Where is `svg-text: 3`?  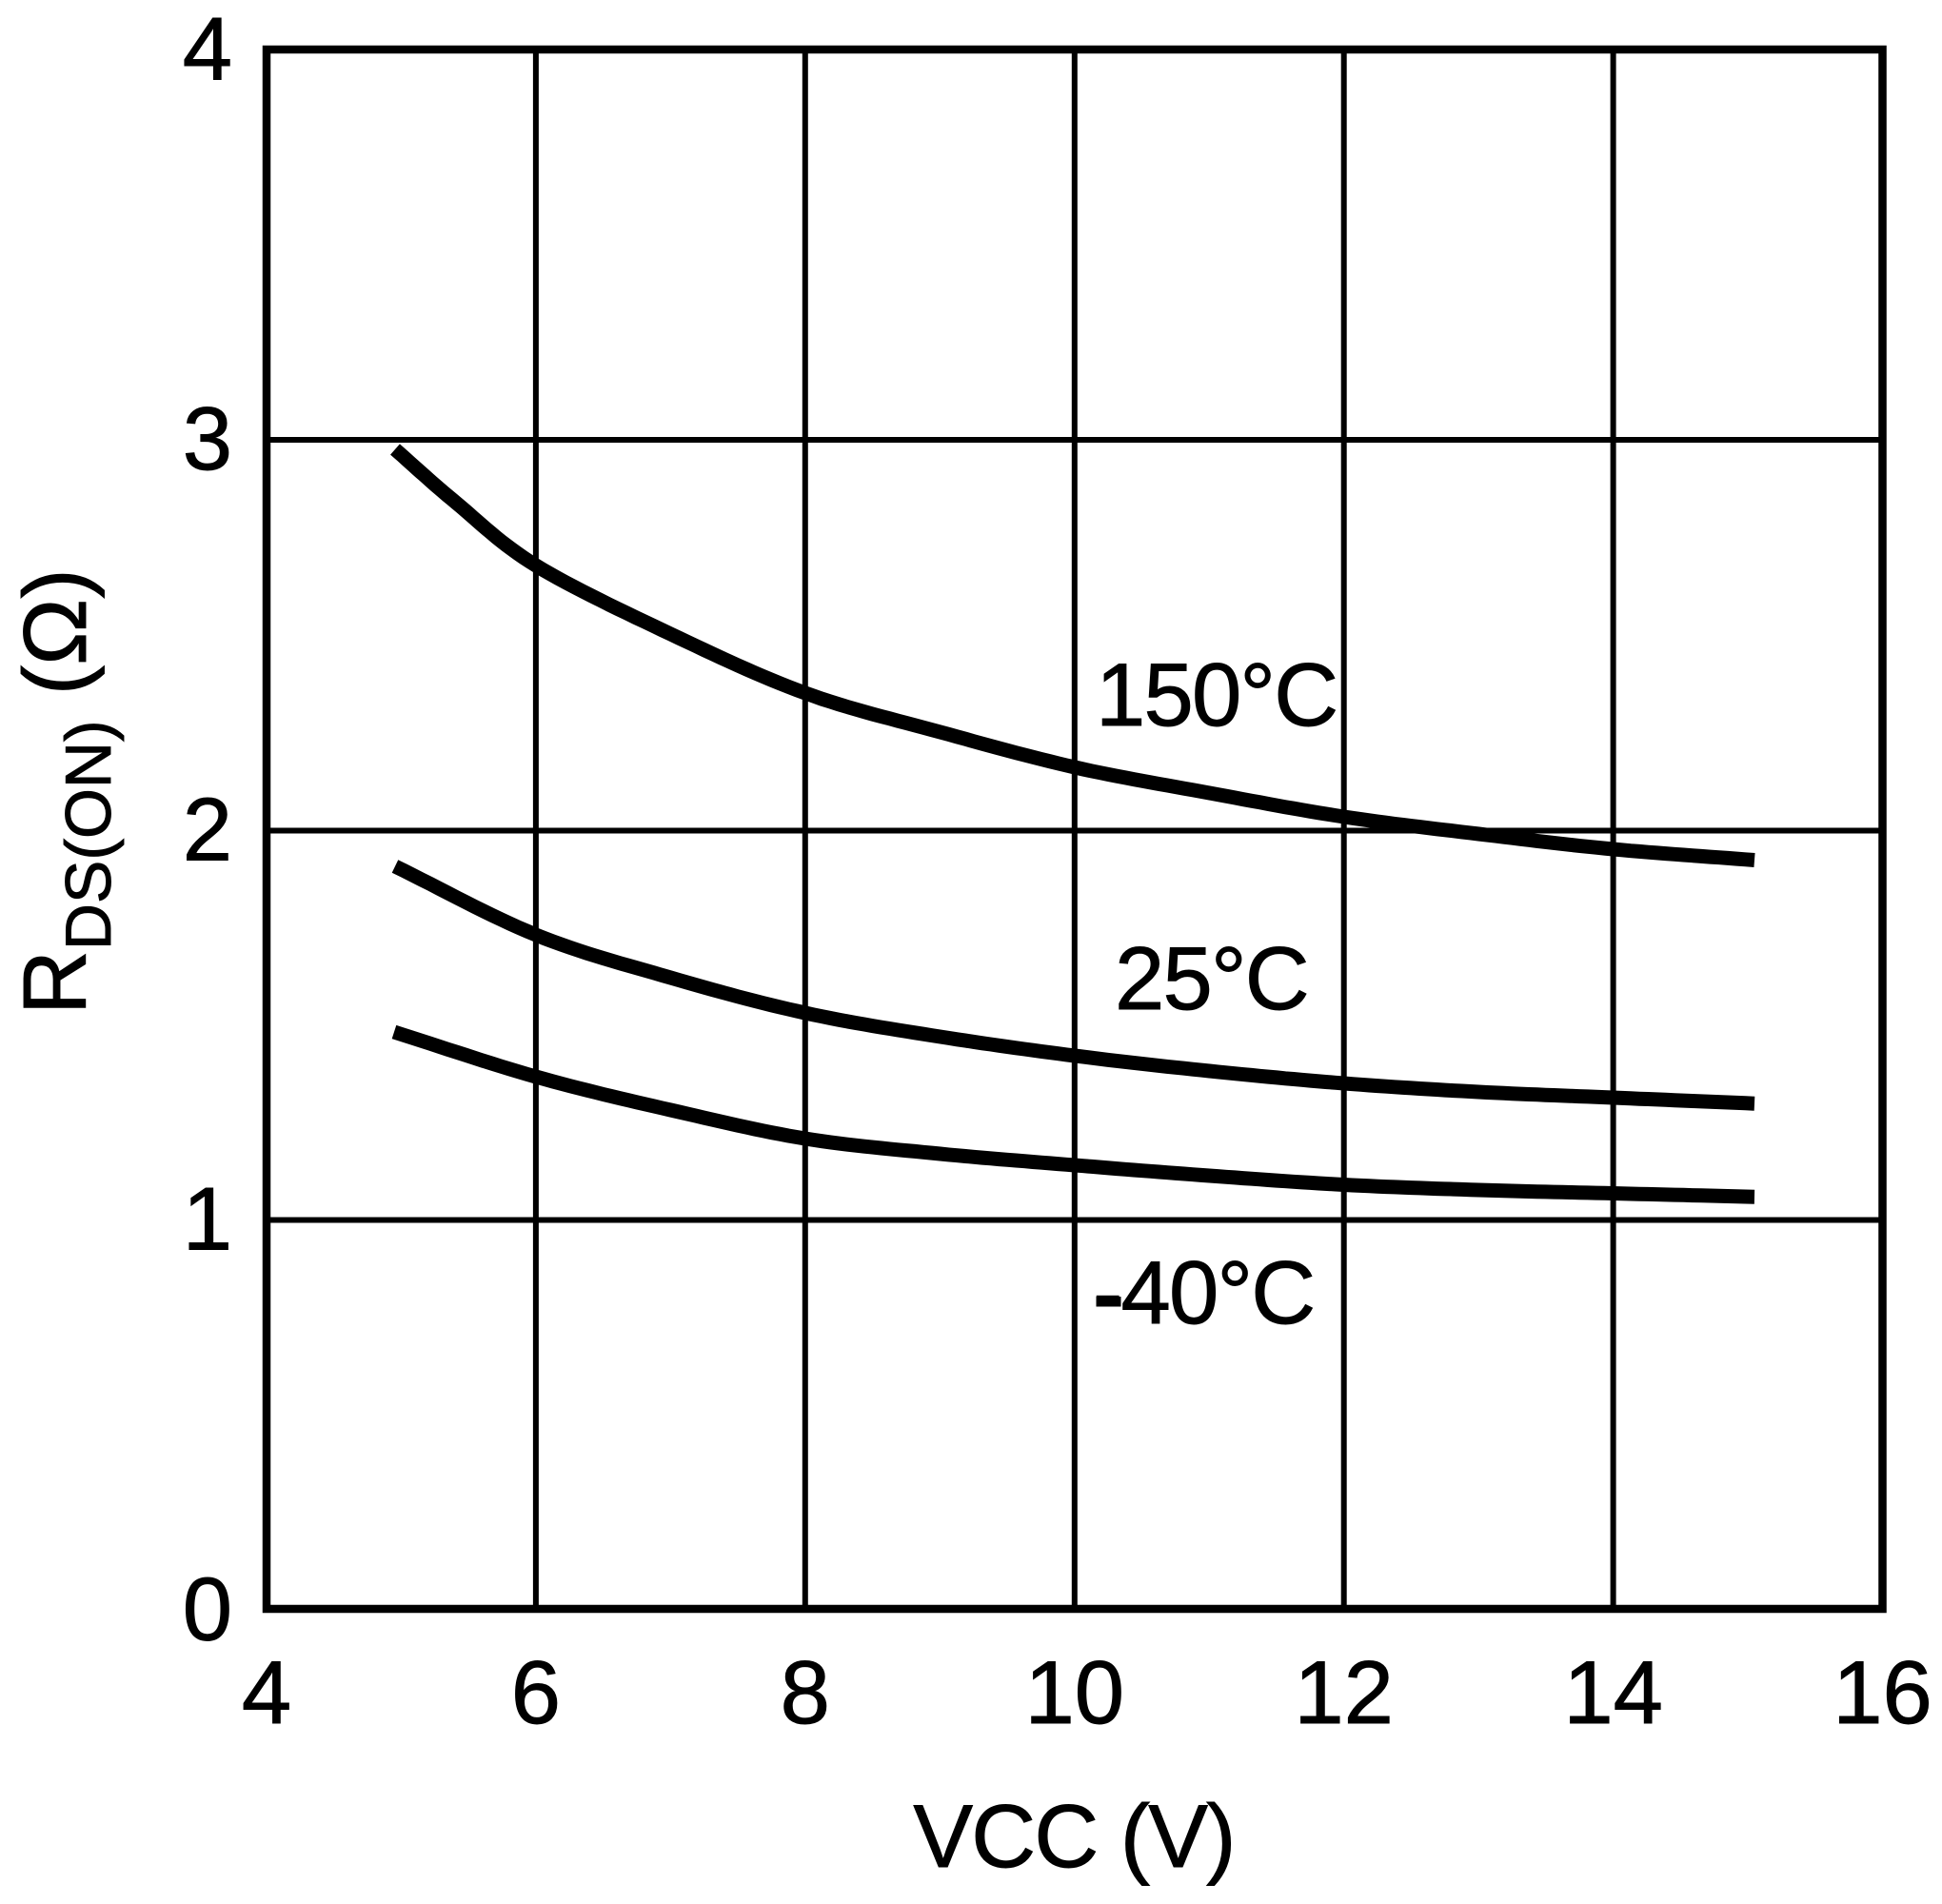
svg-text: 3 is located at coordinates (207, 438).